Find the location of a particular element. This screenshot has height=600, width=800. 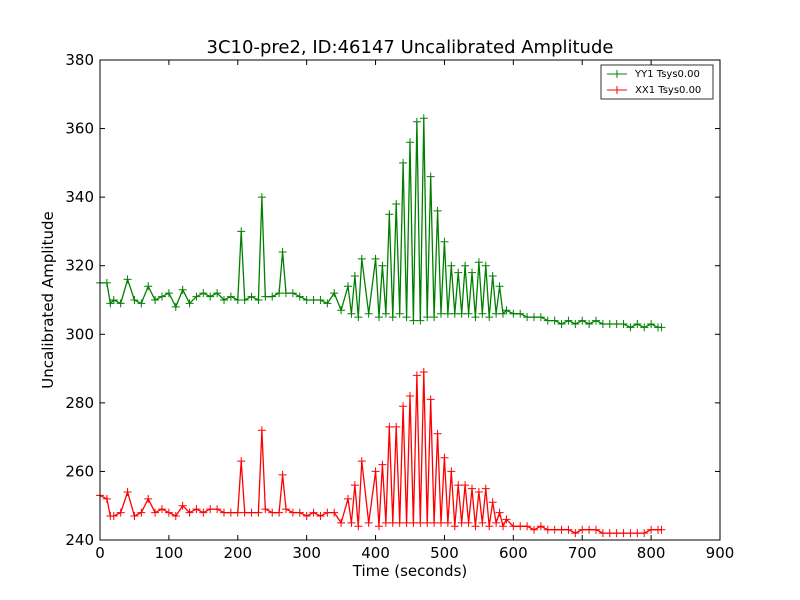

x-tick-label: 500 is located at coordinates (444, 553).